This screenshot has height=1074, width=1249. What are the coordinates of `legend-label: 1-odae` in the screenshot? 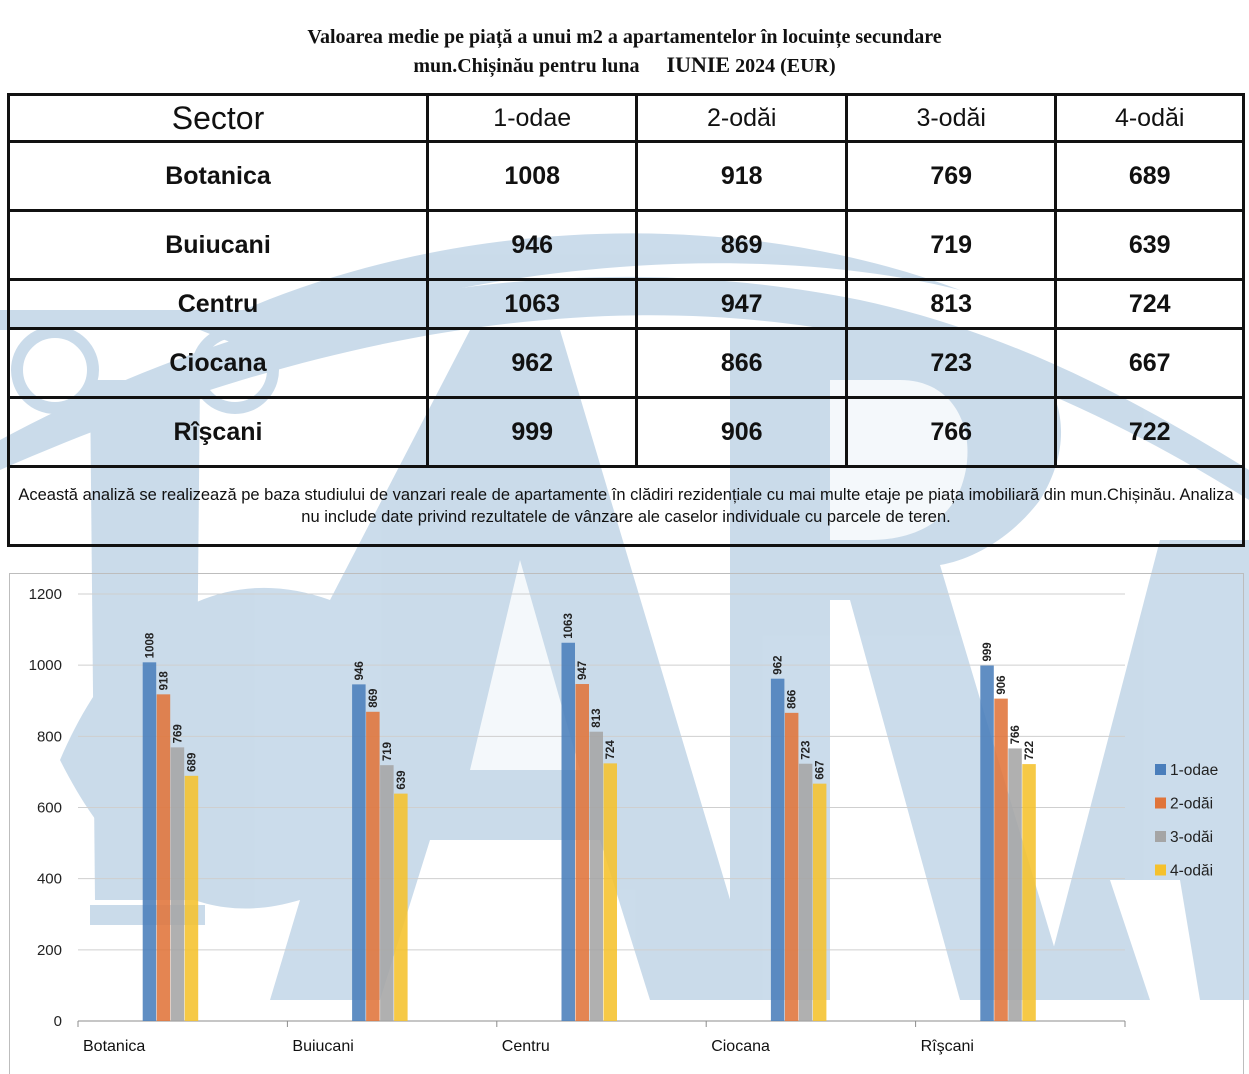 It's located at (1194, 770).